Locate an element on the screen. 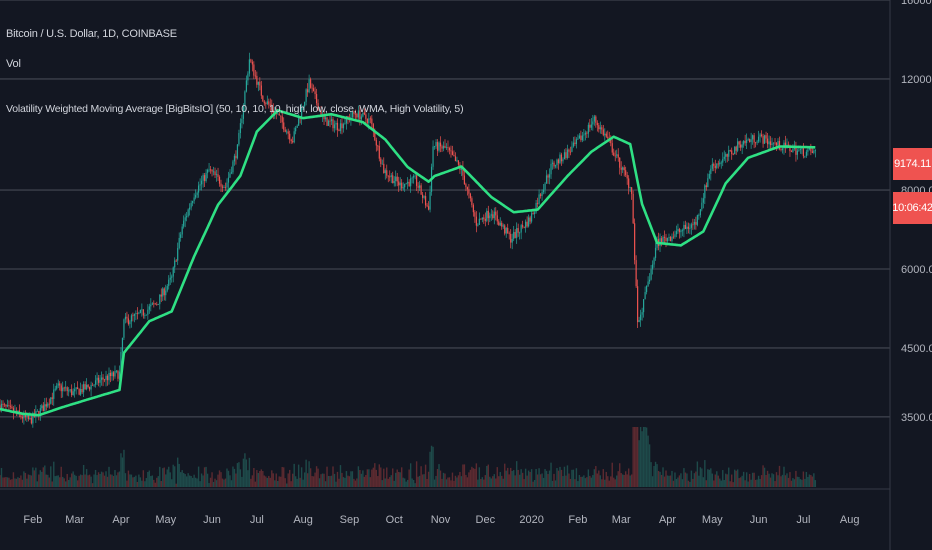 The image size is (932, 550). volume-legend: Vol is located at coordinates (13, 64).